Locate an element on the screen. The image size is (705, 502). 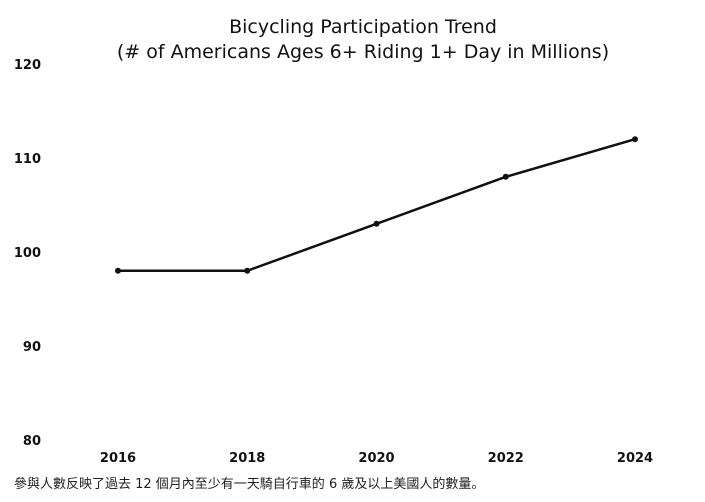
y-axis: 80 90 100 110 120 is located at coordinates (27, 253).